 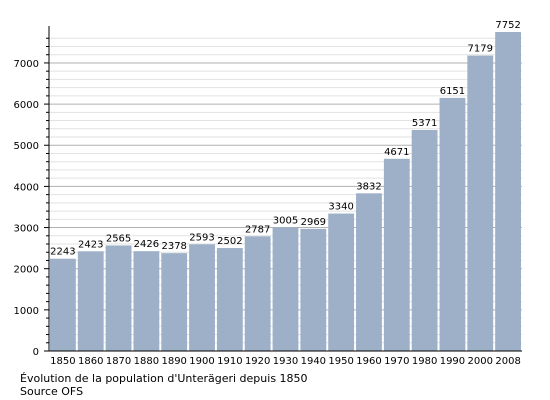 I want to click on y-tick-label: 6000, so click(x=26, y=105).